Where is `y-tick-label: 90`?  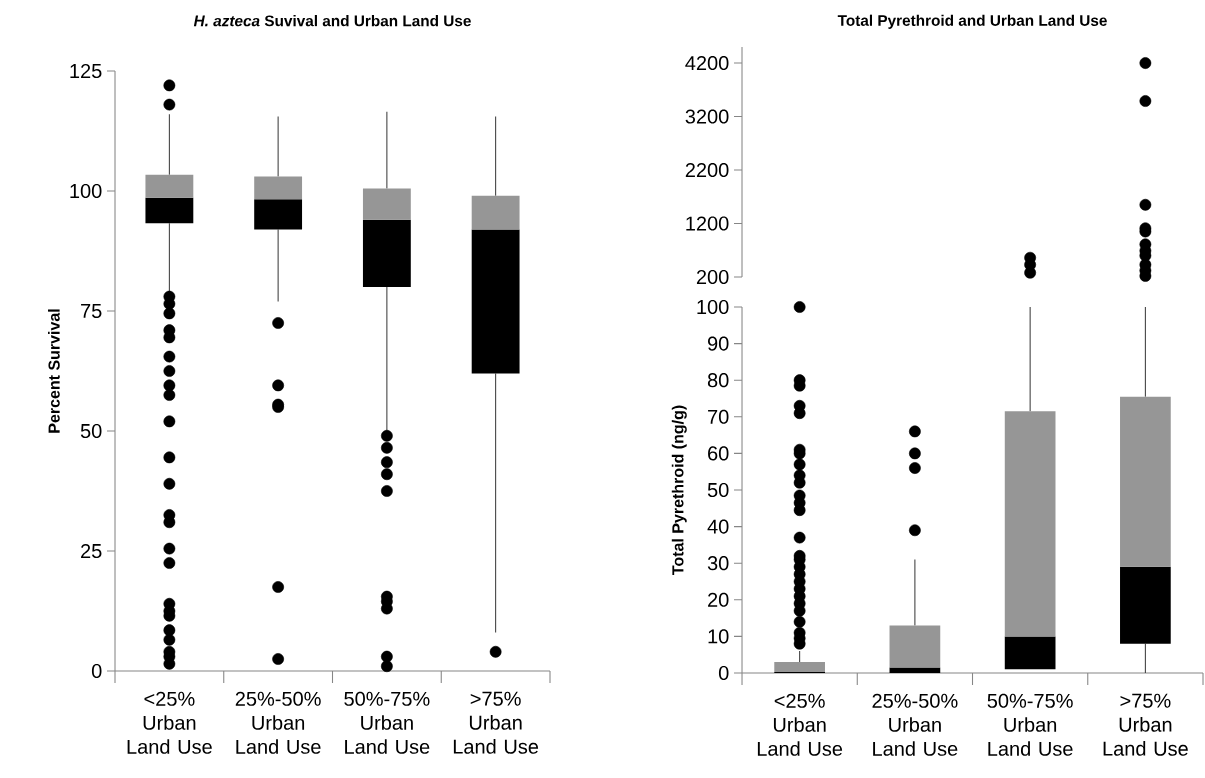 y-tick-label: 90 is located at coordinates (718, 343).